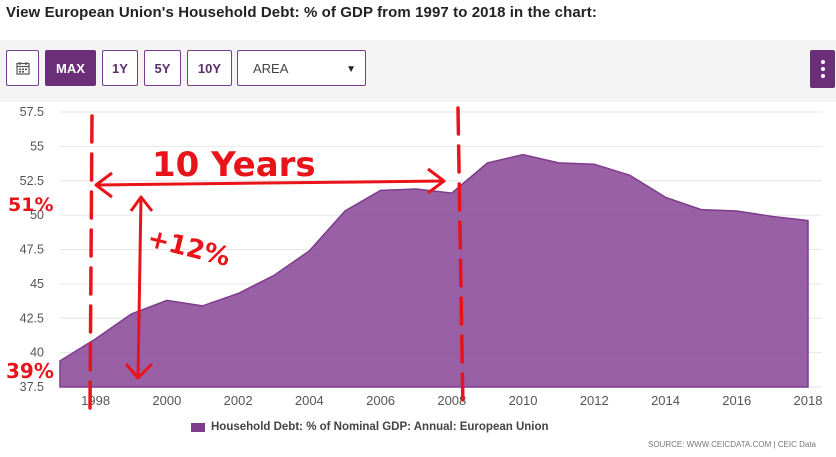  I want to click on legend-swatch, so click(198, 427).